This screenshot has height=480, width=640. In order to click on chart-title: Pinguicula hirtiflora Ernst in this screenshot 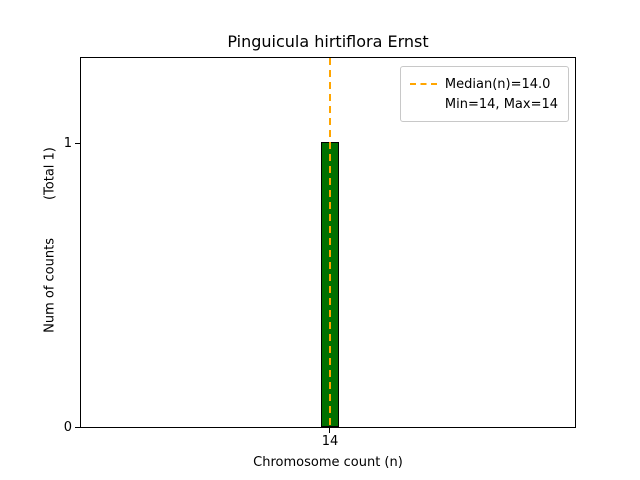, I will do `click(328, 41)`.